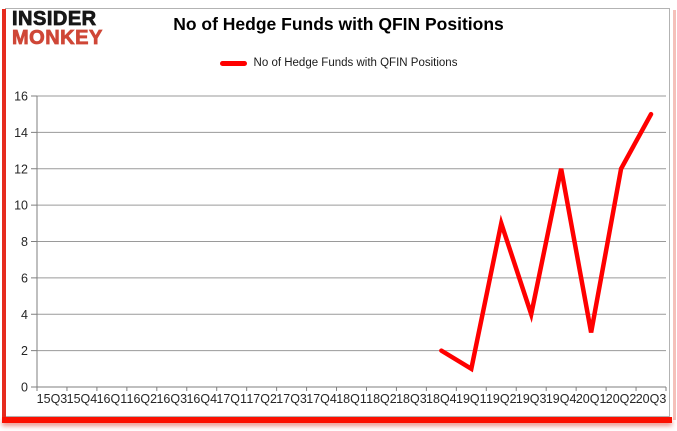  What do you see at coordinates (621, 399) in the screenshot?
I see `x-tick-label: 20Q2` at bounding box center [621, 399].